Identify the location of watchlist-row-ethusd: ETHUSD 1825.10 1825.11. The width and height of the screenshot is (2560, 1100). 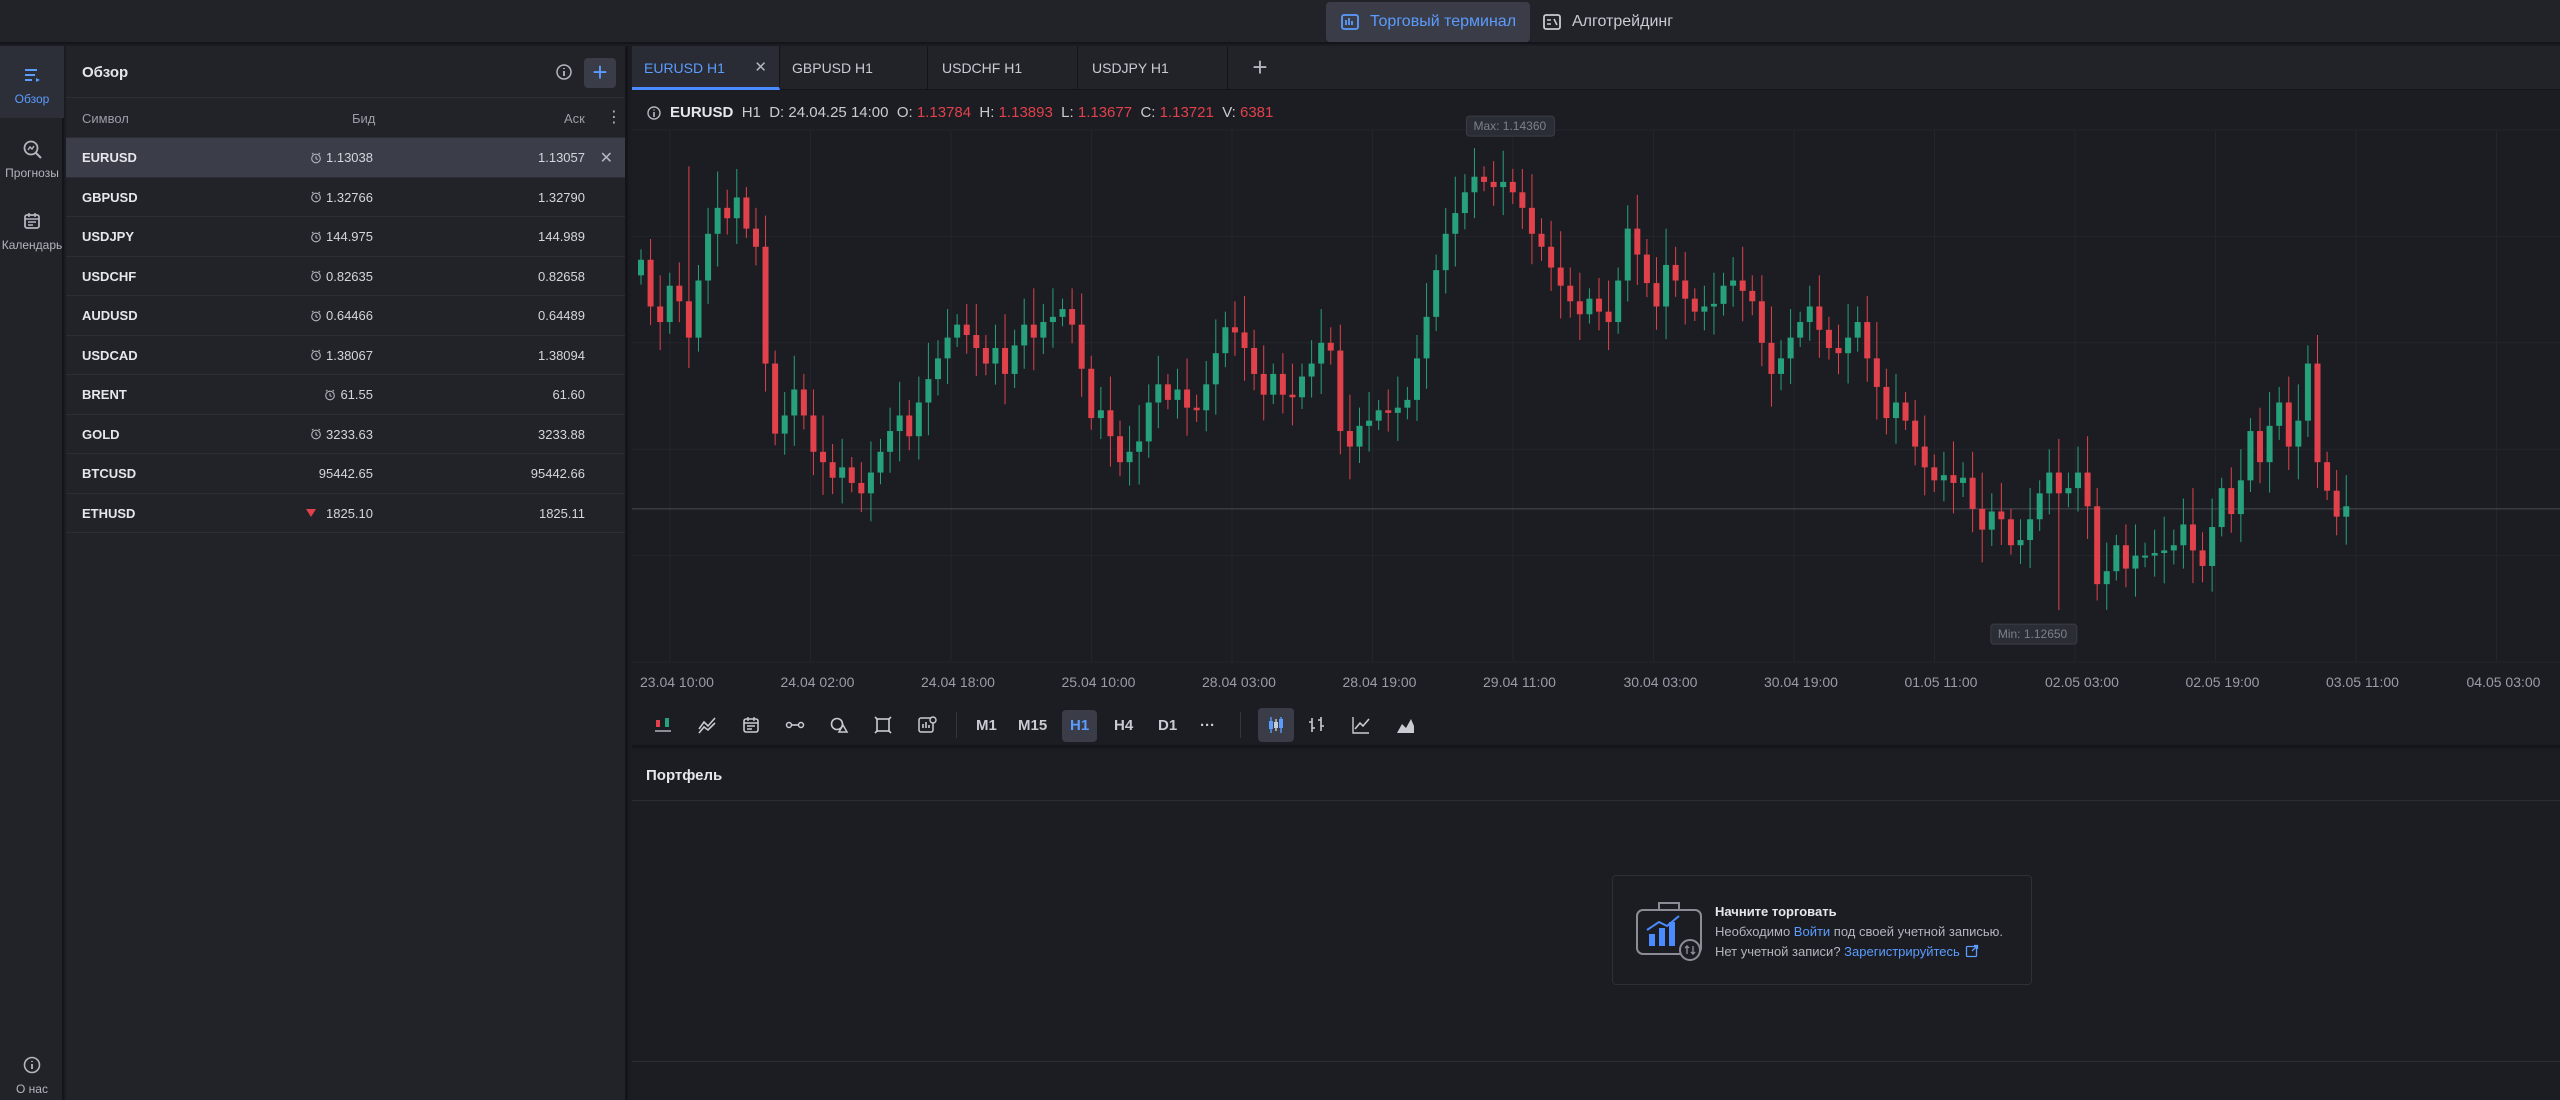
(345, 513).